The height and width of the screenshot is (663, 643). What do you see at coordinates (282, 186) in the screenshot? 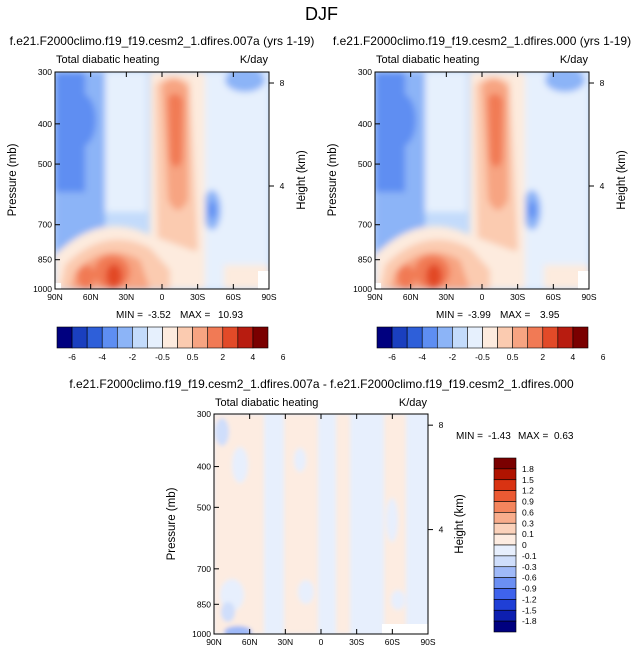
I see `panel-a-y-right-tick-label: 4` at bounding box center [282, 186].